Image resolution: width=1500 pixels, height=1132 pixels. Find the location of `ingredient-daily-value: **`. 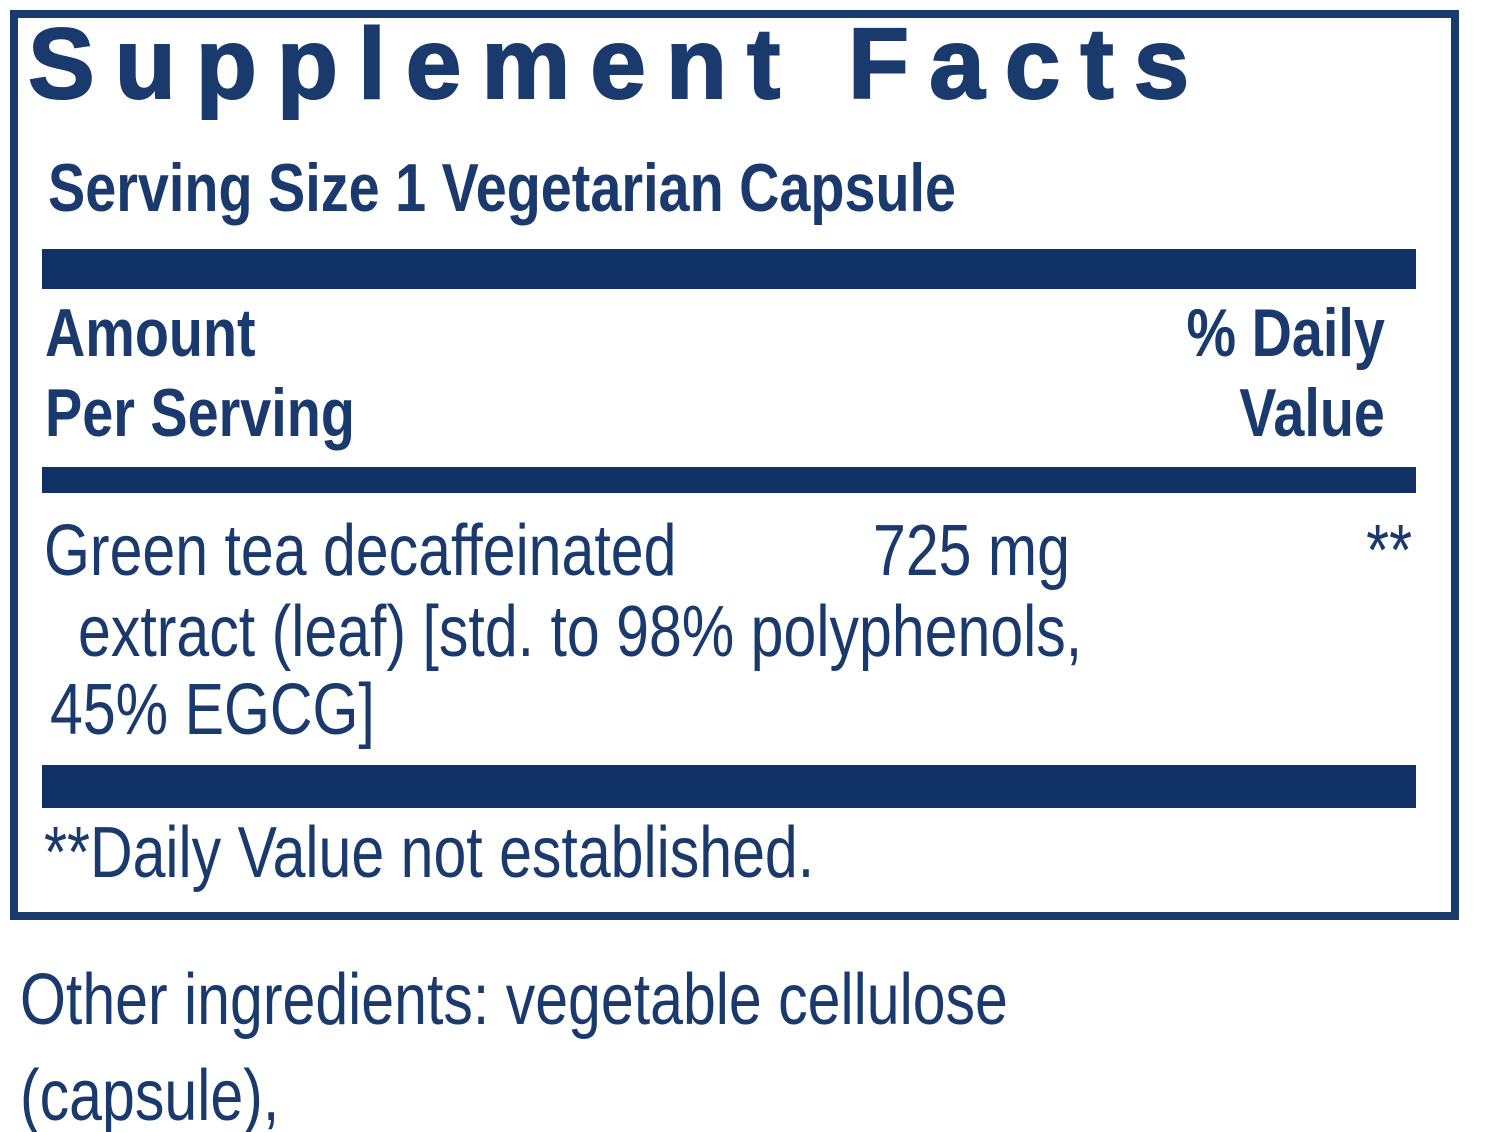

ingredient-daily-value: ** is located at coordinates (1389, 551).